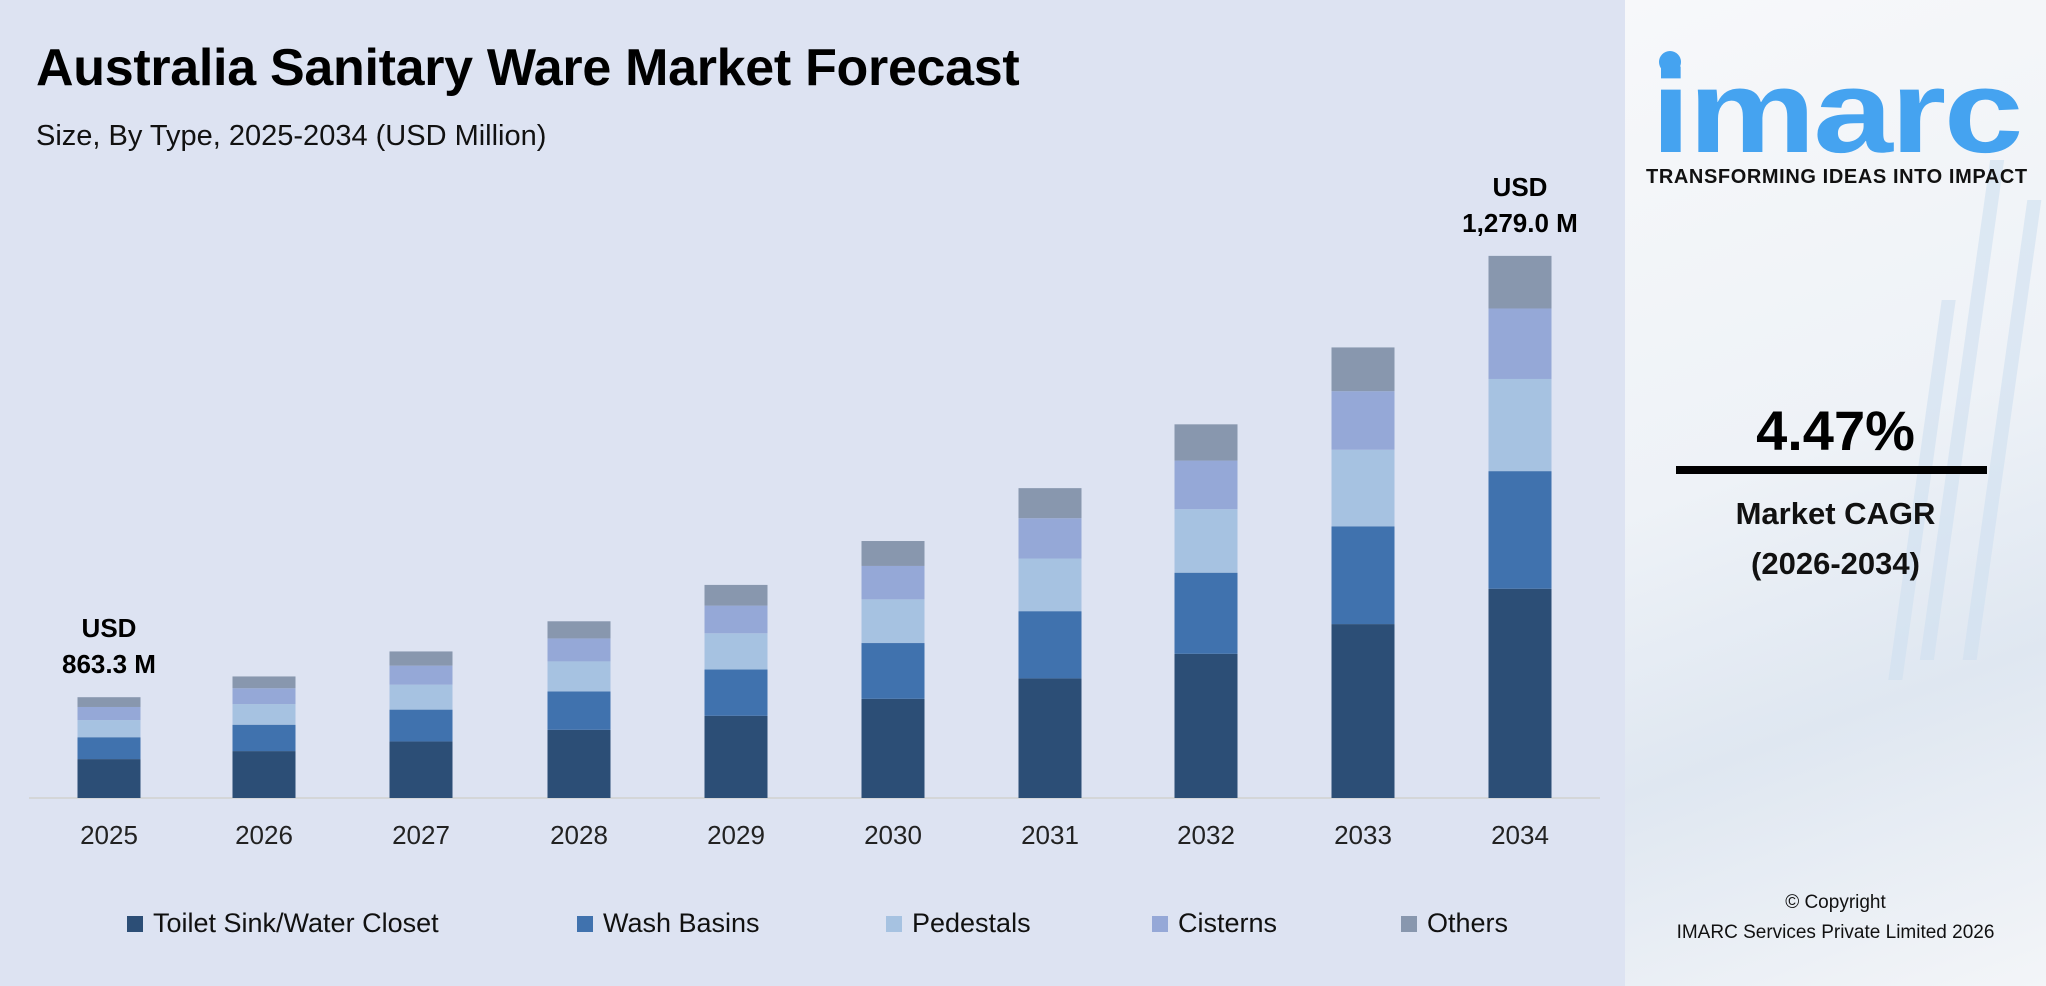  I want to click on bar-segment-2027-cisterns, so click(421, 675).